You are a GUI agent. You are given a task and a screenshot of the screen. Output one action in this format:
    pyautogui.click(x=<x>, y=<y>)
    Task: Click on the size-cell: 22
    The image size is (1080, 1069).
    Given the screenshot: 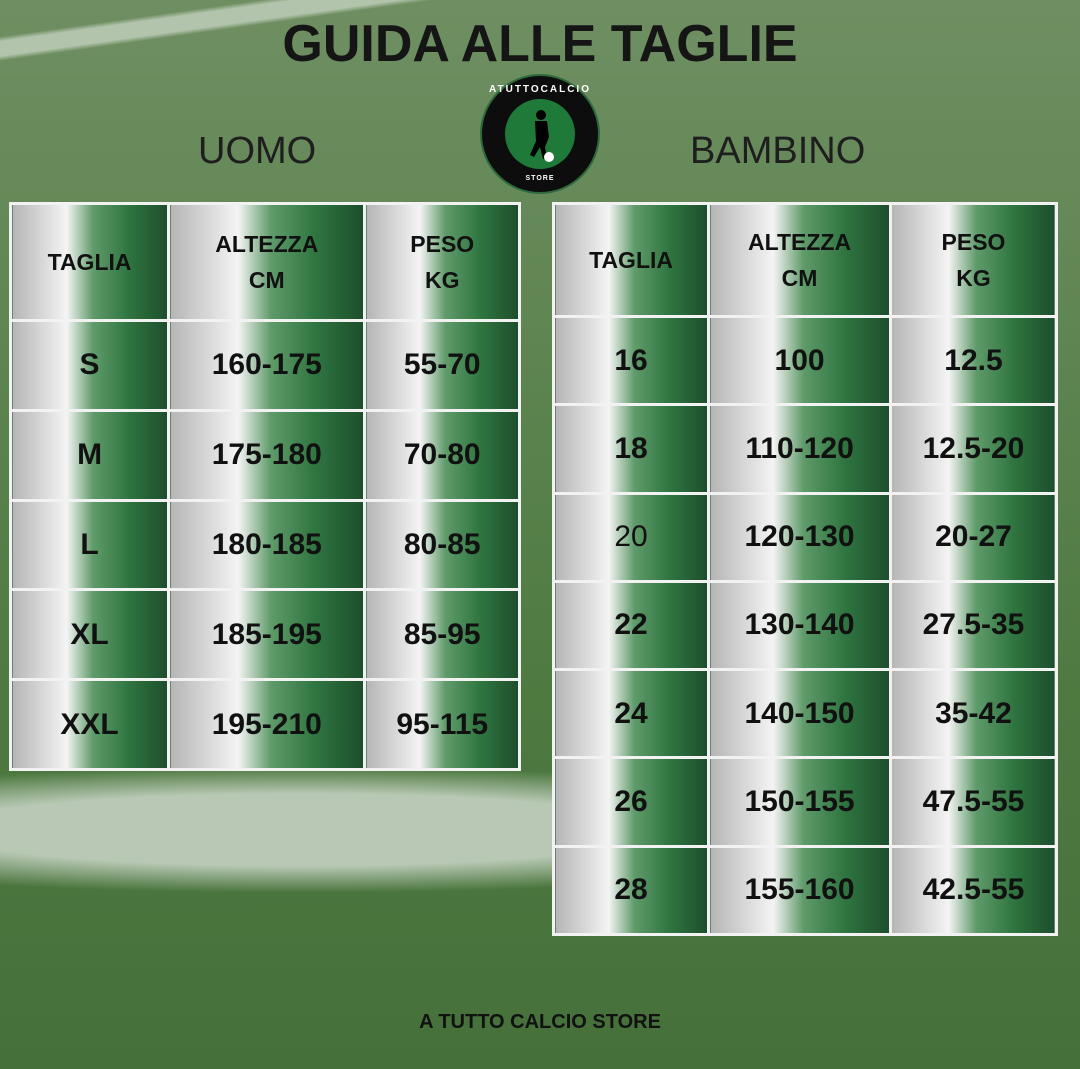 What is the action you would take?
    pyautogui.click(x=631, y=625)
    